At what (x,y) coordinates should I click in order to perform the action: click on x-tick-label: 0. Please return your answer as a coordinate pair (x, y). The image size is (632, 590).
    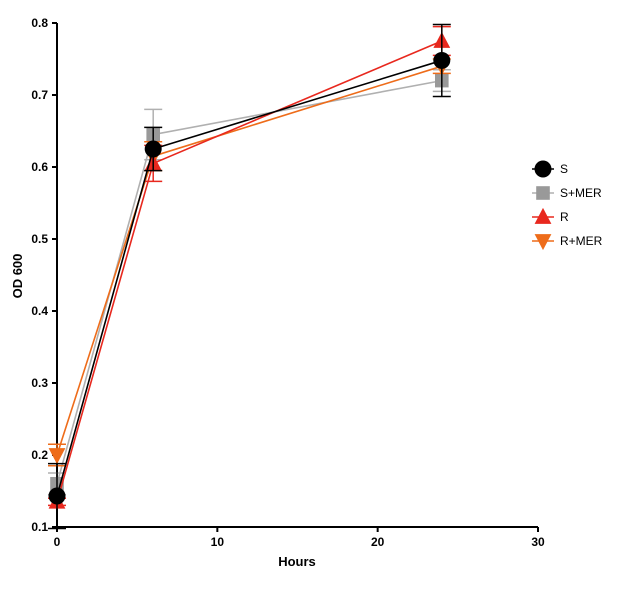
    Looking at the image, I should click on (57, 542).